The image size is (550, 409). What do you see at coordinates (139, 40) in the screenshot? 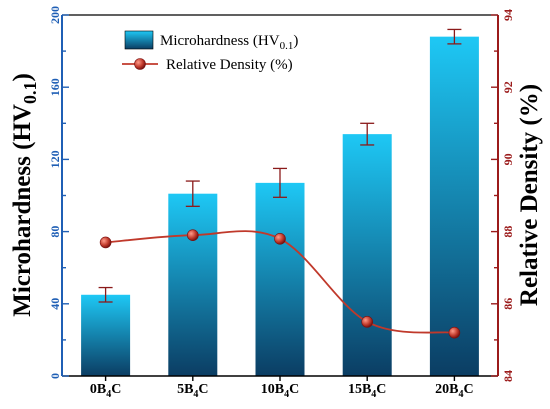
I see `legend-bar-swatch` at bounding box center [139, 40].